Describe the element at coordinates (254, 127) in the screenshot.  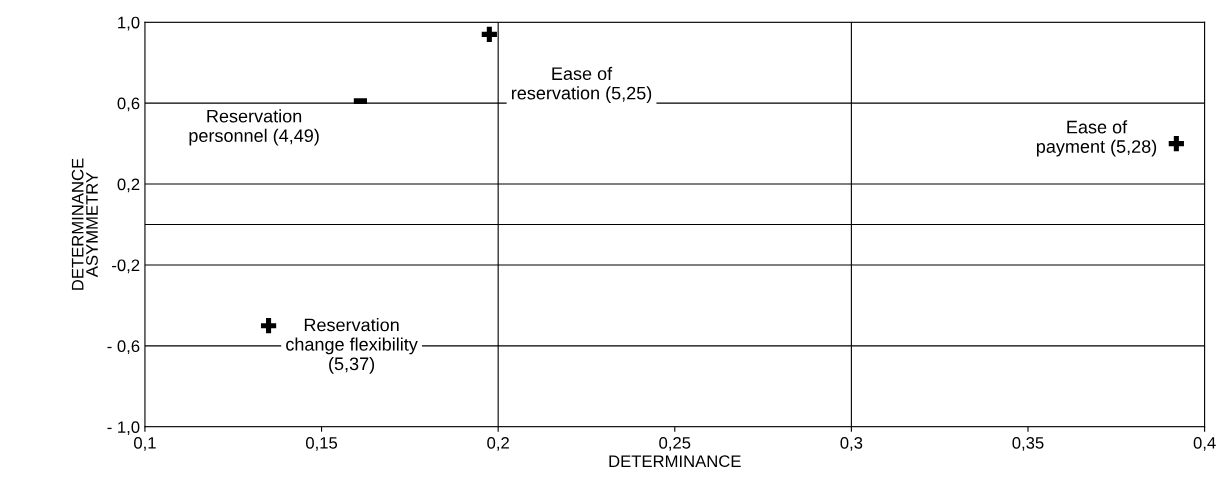
I see `annotation: Reservation personnel (4,49)` at that location.